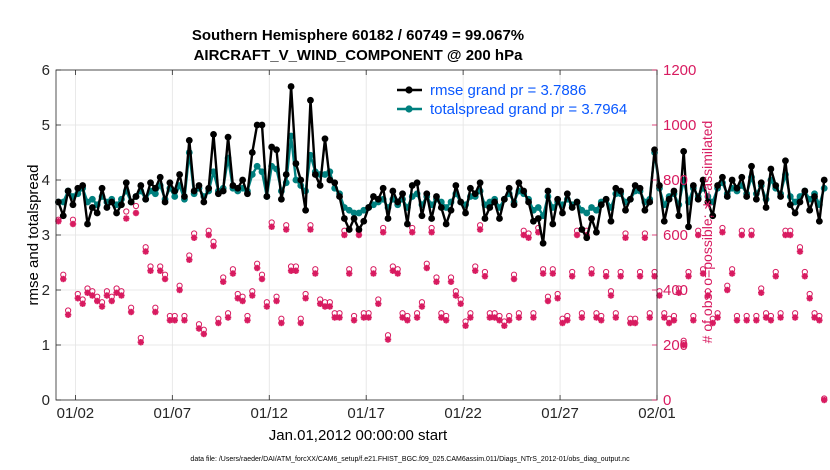 The width and height of the screenshot is (830, 470). I want to click on y-right-tick-label: 1200, so click(679, 70).